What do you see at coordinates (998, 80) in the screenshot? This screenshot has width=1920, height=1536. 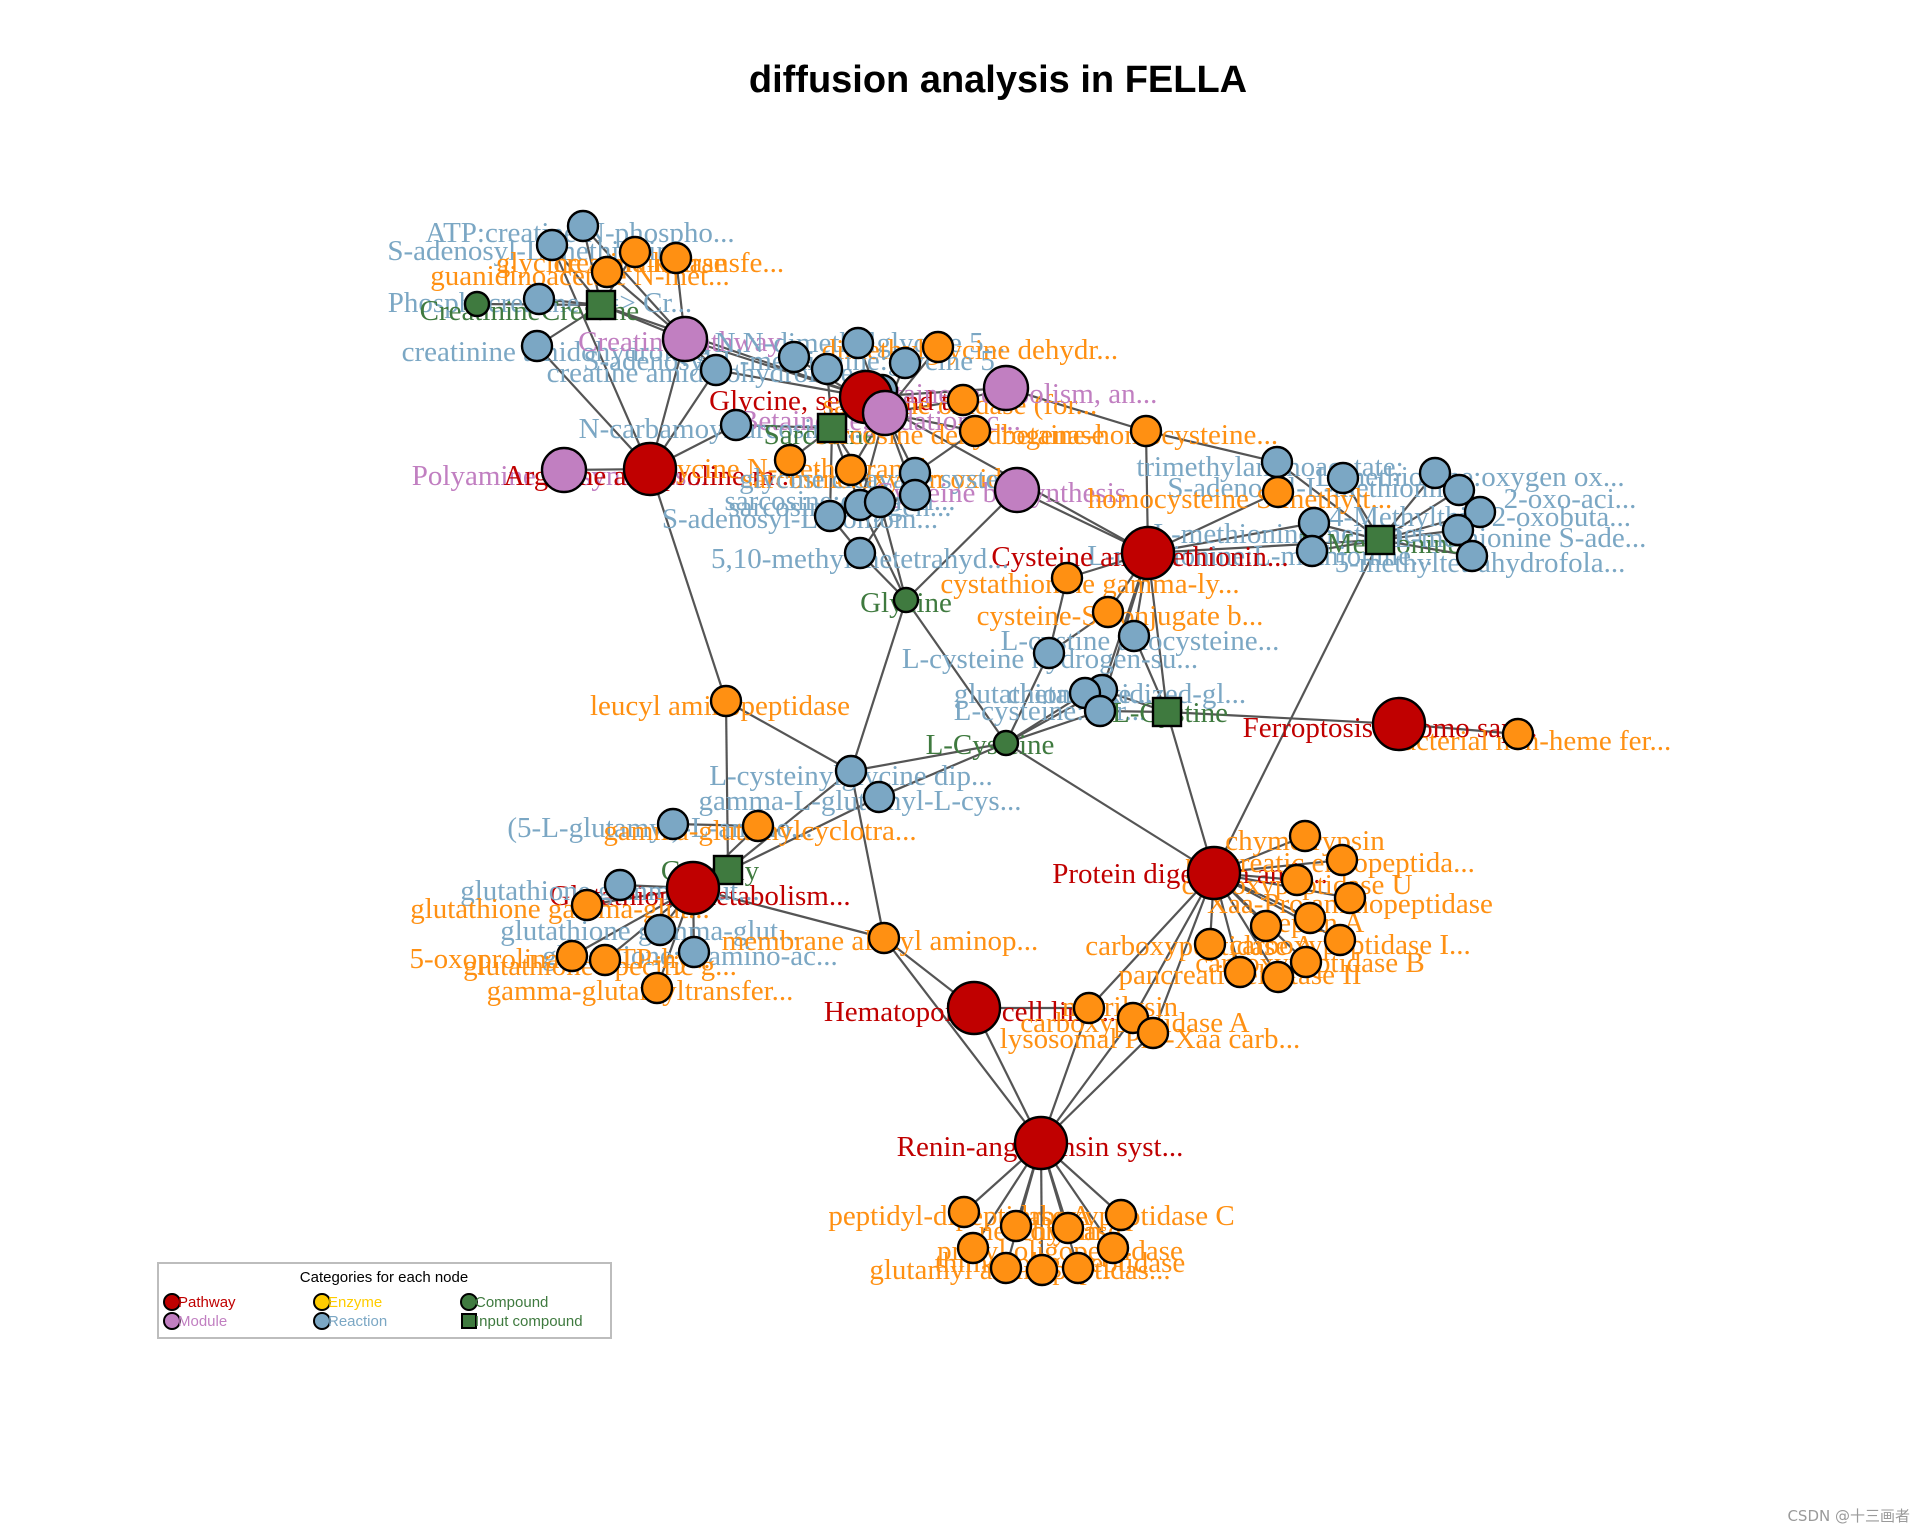 I see `chart-title: diffusion analysis in FELLA` at bounding box center [998, 80].